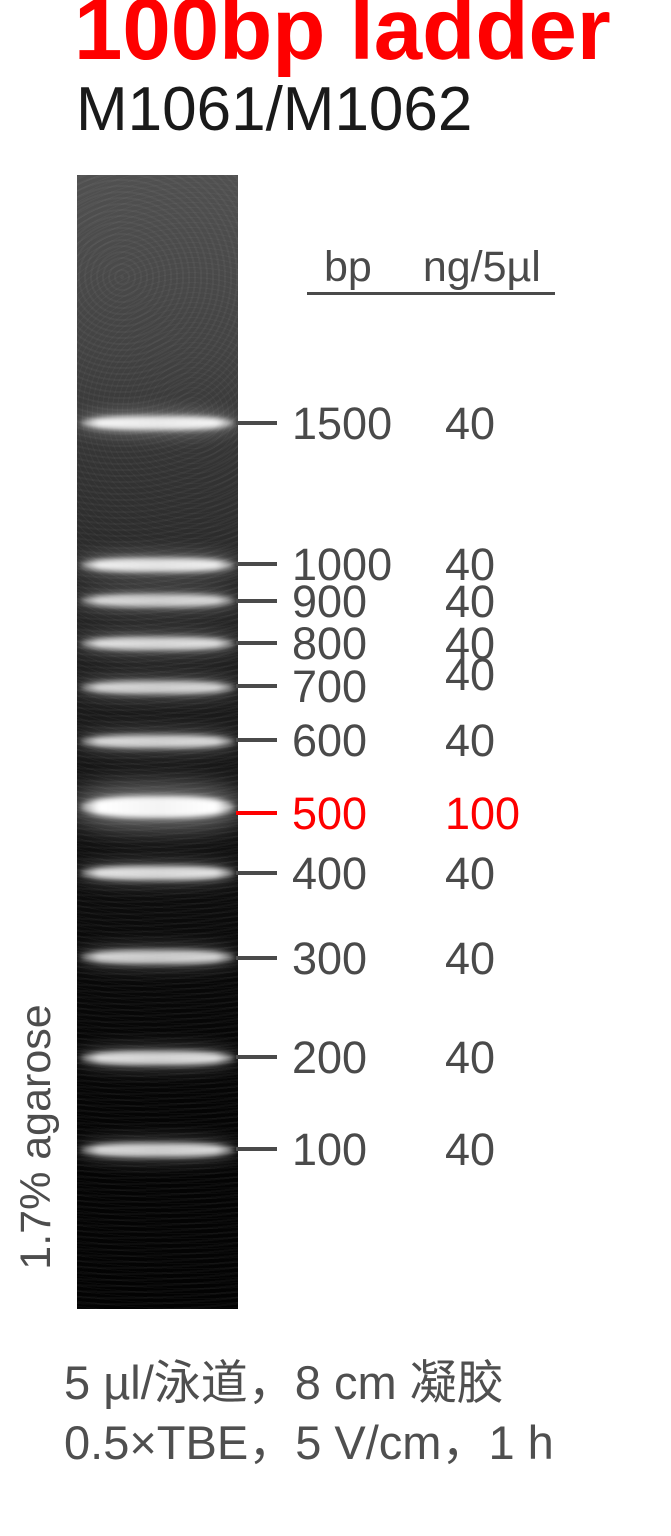  I want to click on band-size-label: 300, so click(330, 958).